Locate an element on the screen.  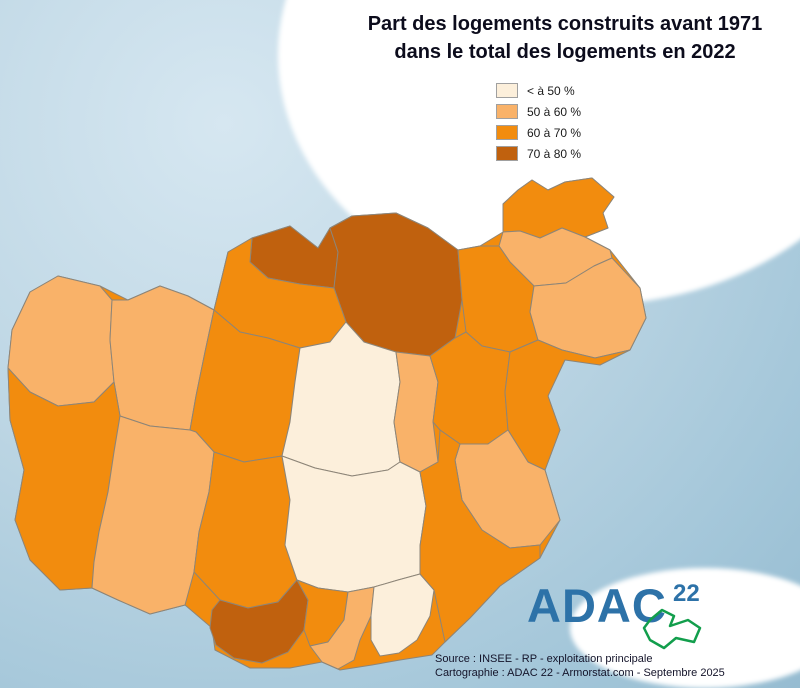
adac-logo-text: ADAC is located at coordinates (597, 605).